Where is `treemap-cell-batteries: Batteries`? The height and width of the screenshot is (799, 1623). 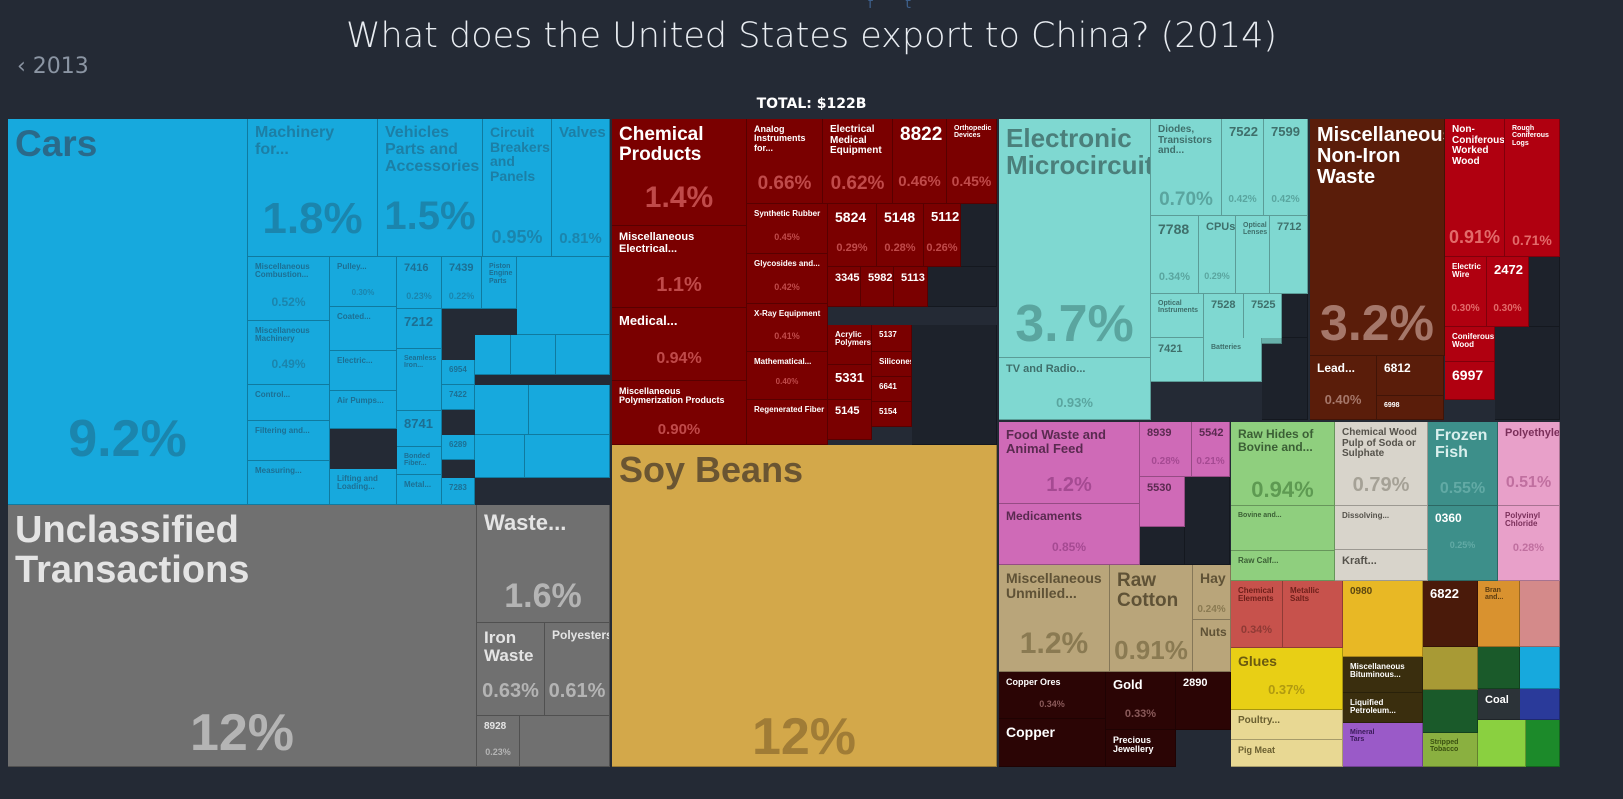
treemap-cell-batteries: Batteries is located at coordinates (1233, 360).